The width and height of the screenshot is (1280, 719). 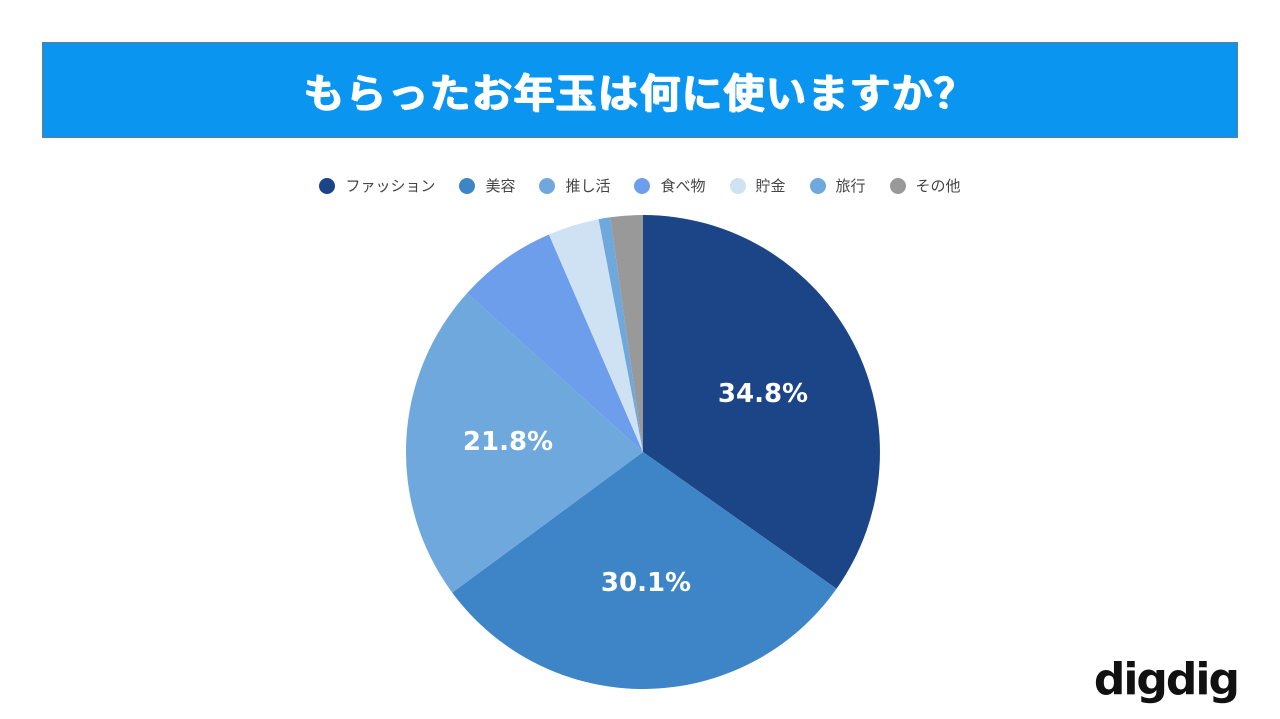 I want to click on chart-legend: ファッション 美容 推し活 食べ物 貯金 旅行 その他, so click(x=640, y=185).